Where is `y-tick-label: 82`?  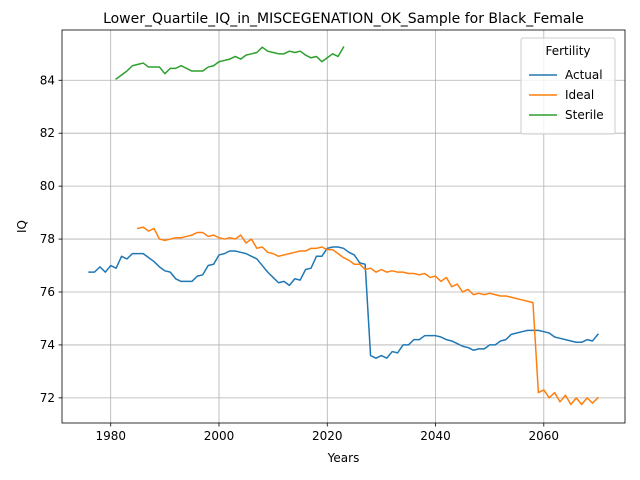 y-tick-label: 82 is located at coordinates (47, 133).